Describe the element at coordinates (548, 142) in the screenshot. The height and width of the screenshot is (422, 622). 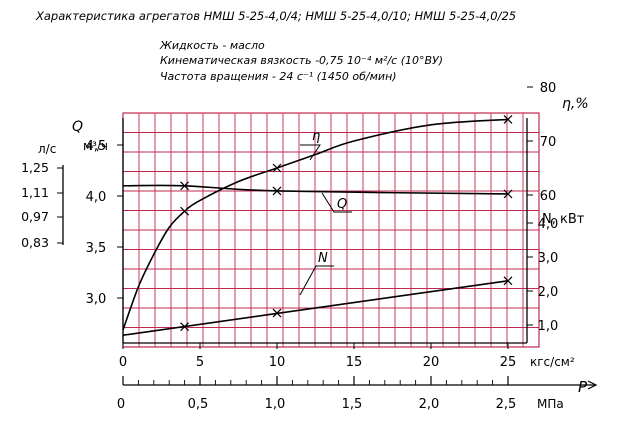
I see `eta-tick-label: 70` at that location.